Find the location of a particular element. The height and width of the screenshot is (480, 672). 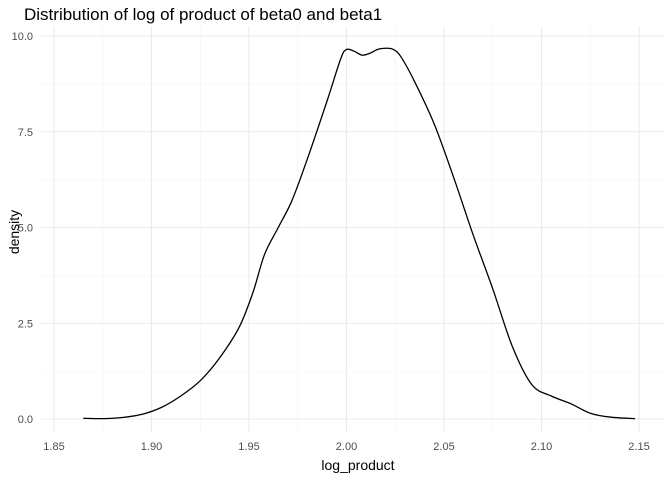

y-axis-label: density is located at coordinates (14, 232).